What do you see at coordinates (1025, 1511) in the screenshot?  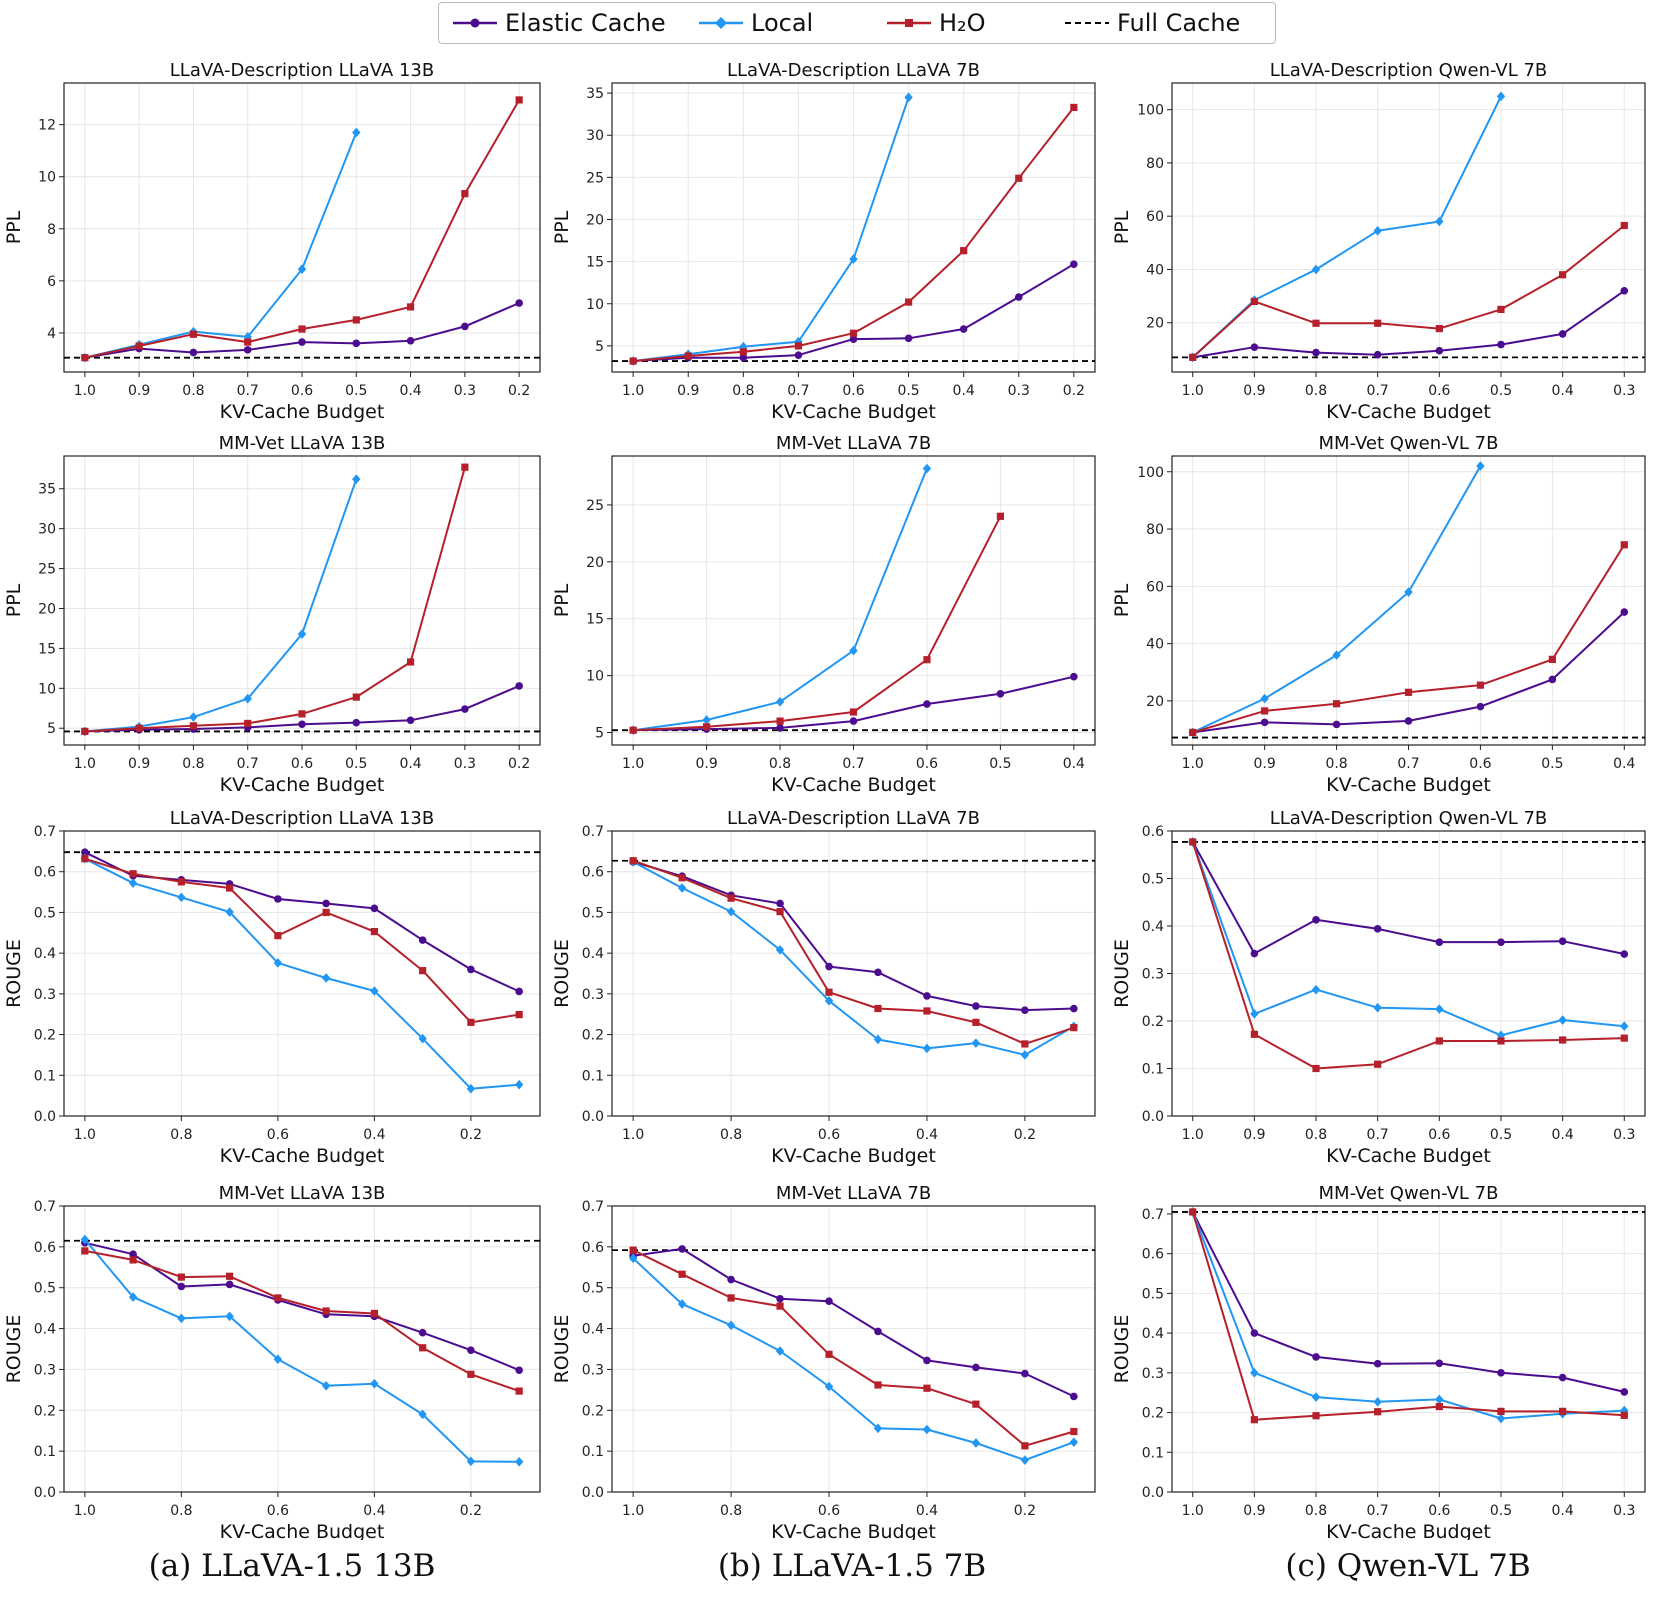 I see `x-tick-label: 0.2` at bounding box center [1025, 1511].